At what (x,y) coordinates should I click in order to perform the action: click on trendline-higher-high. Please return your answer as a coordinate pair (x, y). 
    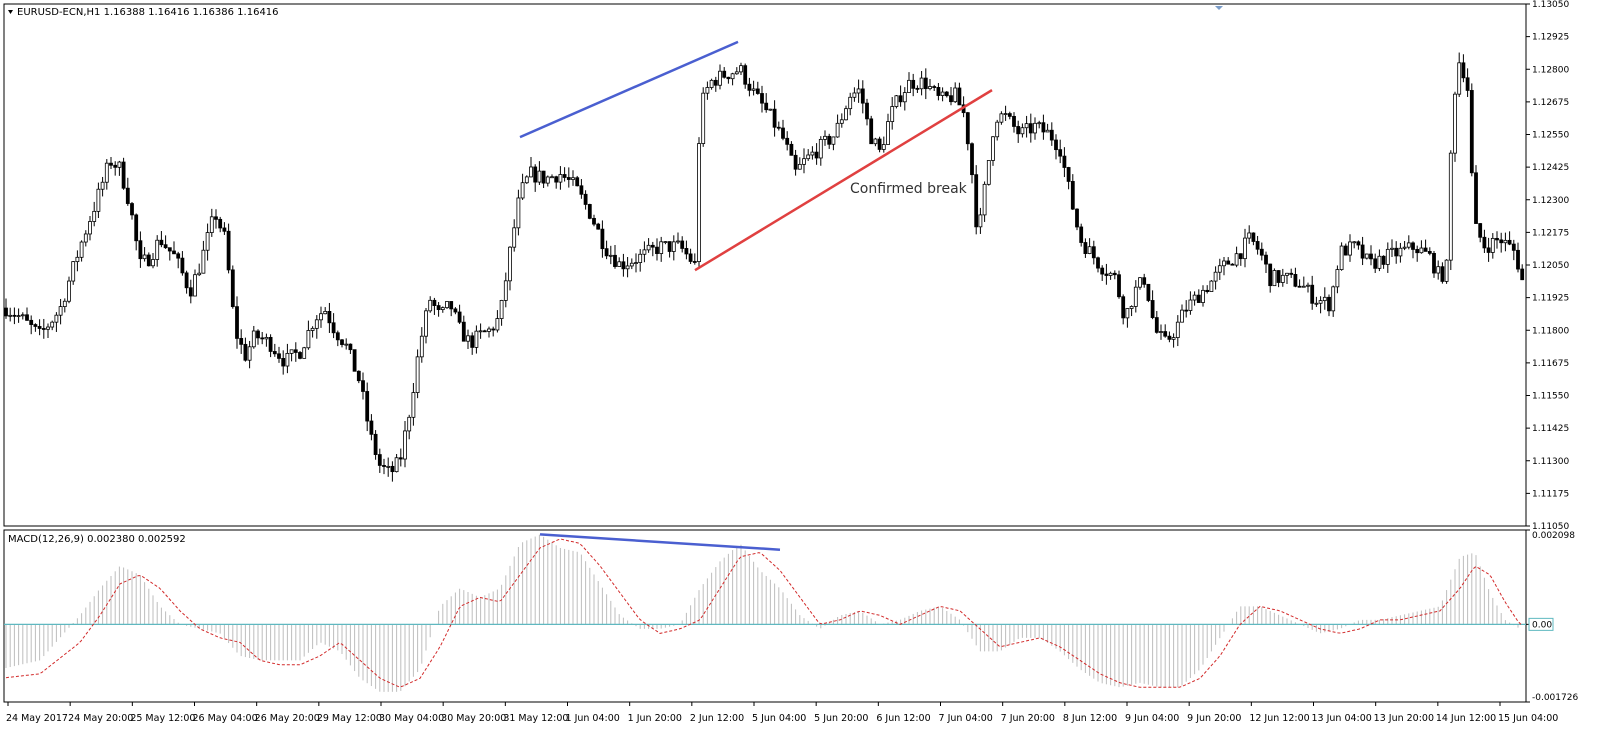
    Looking at the image, I should click on (629, 89).